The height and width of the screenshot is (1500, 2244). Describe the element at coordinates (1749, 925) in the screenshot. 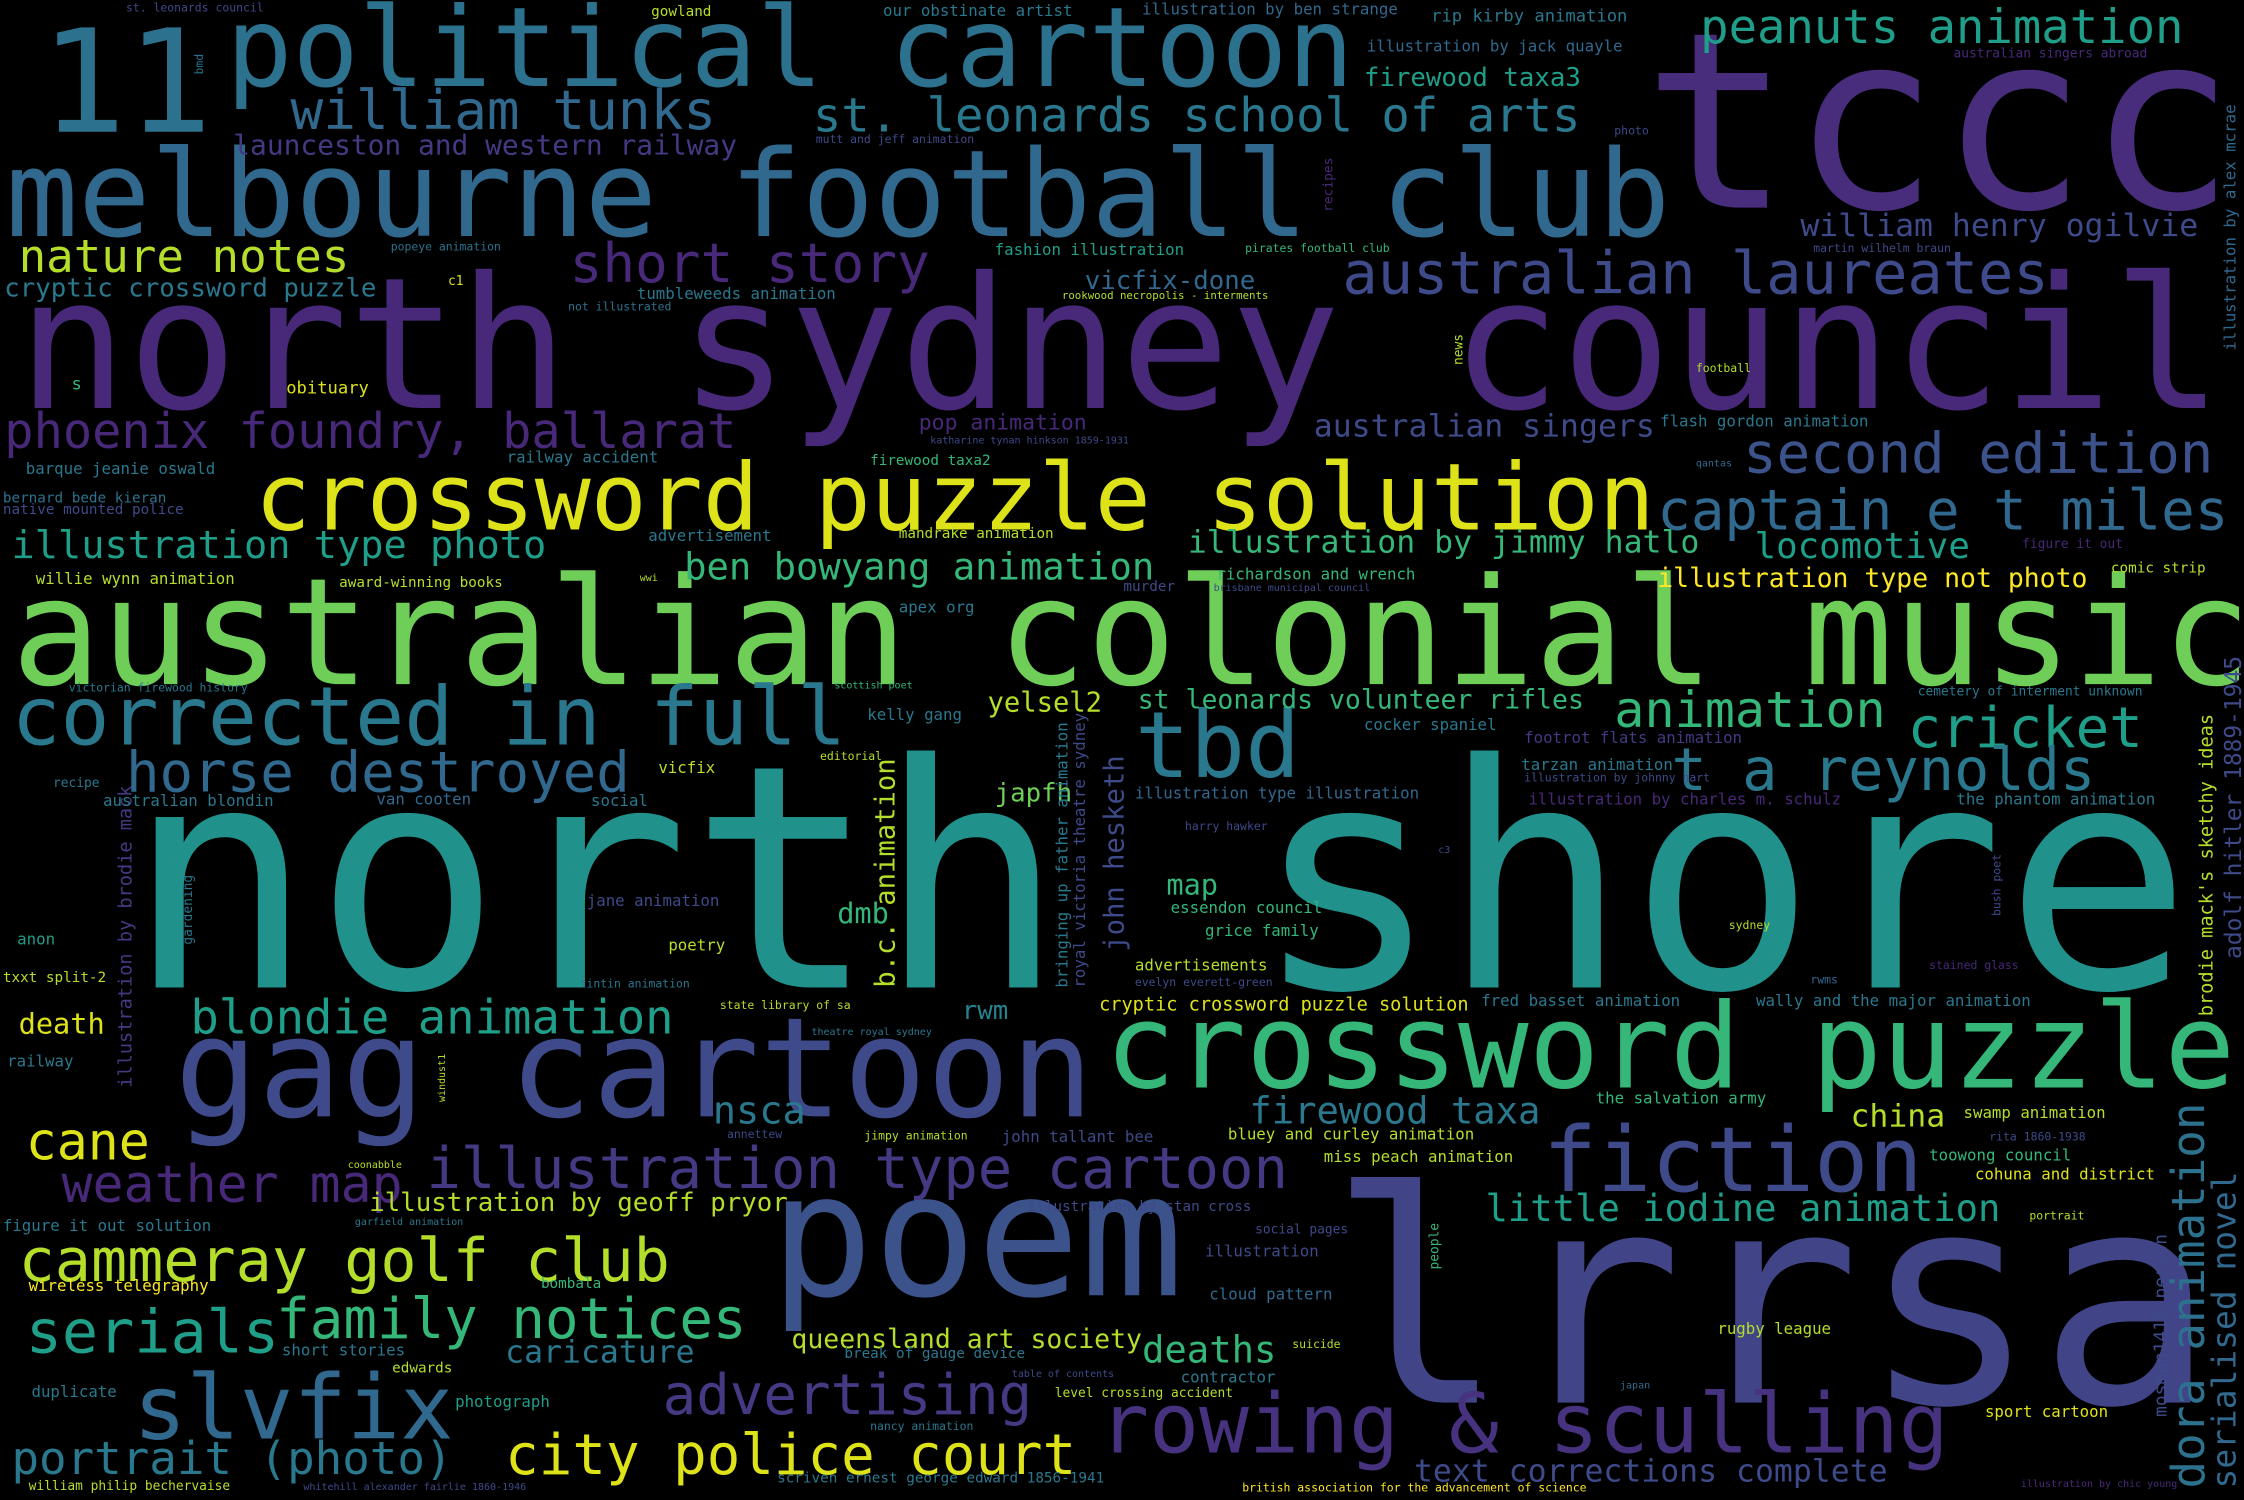

I see `word: sydney` at that location.